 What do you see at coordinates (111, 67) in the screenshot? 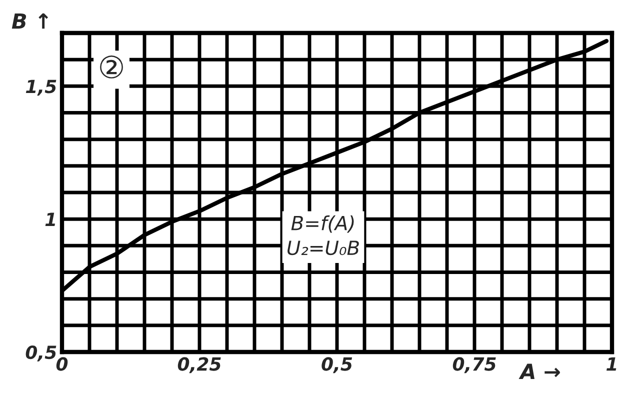
I see `annotation: ②` at bounding box center [111, 67].